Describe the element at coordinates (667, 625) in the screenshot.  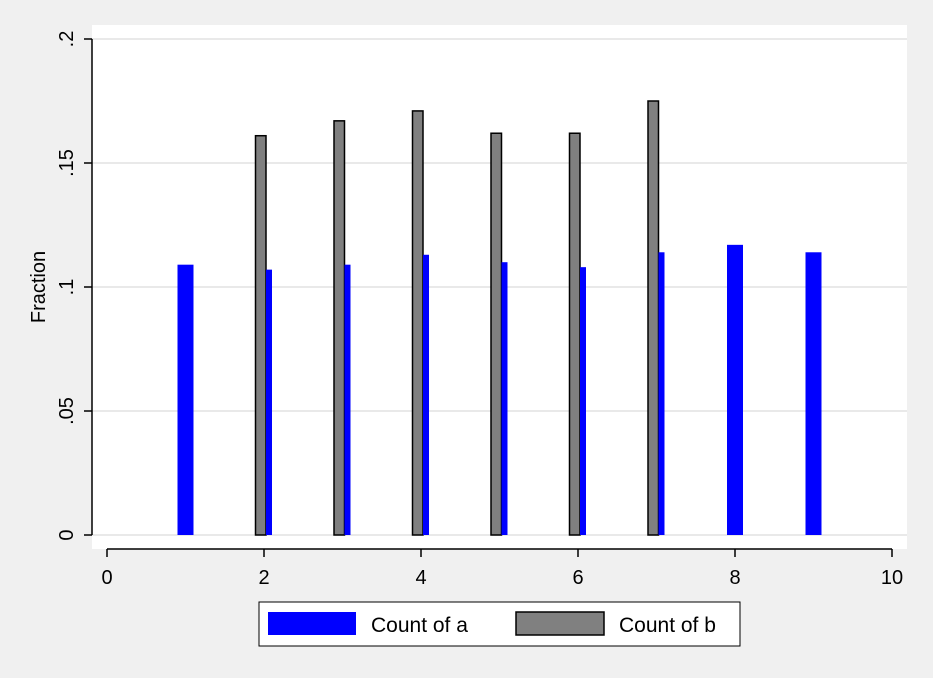
I see `legend-label-count-of-b: Count of b` at that location.